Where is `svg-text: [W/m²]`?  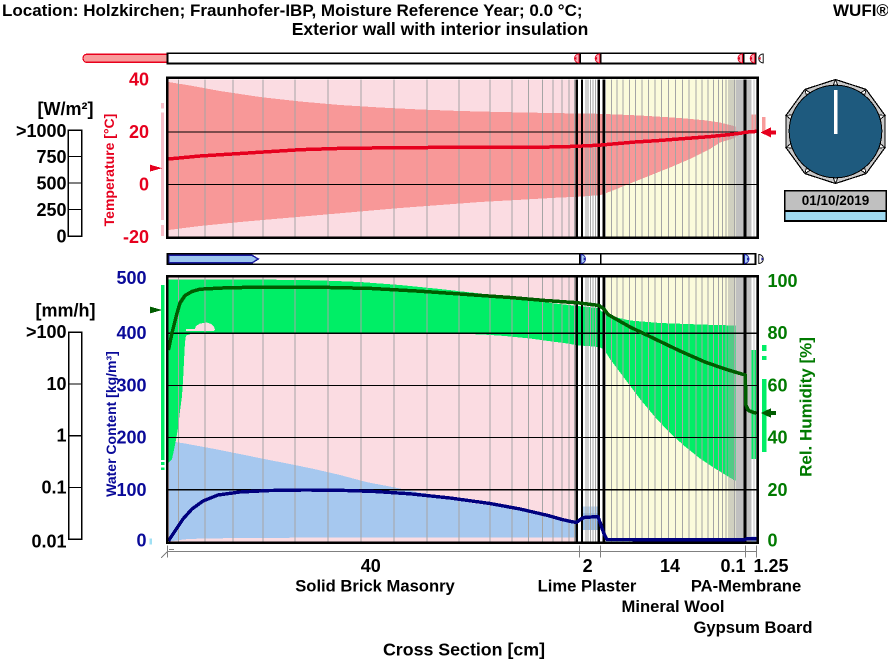 svg-text: [W/m²] is located at coordinates (66, 109).